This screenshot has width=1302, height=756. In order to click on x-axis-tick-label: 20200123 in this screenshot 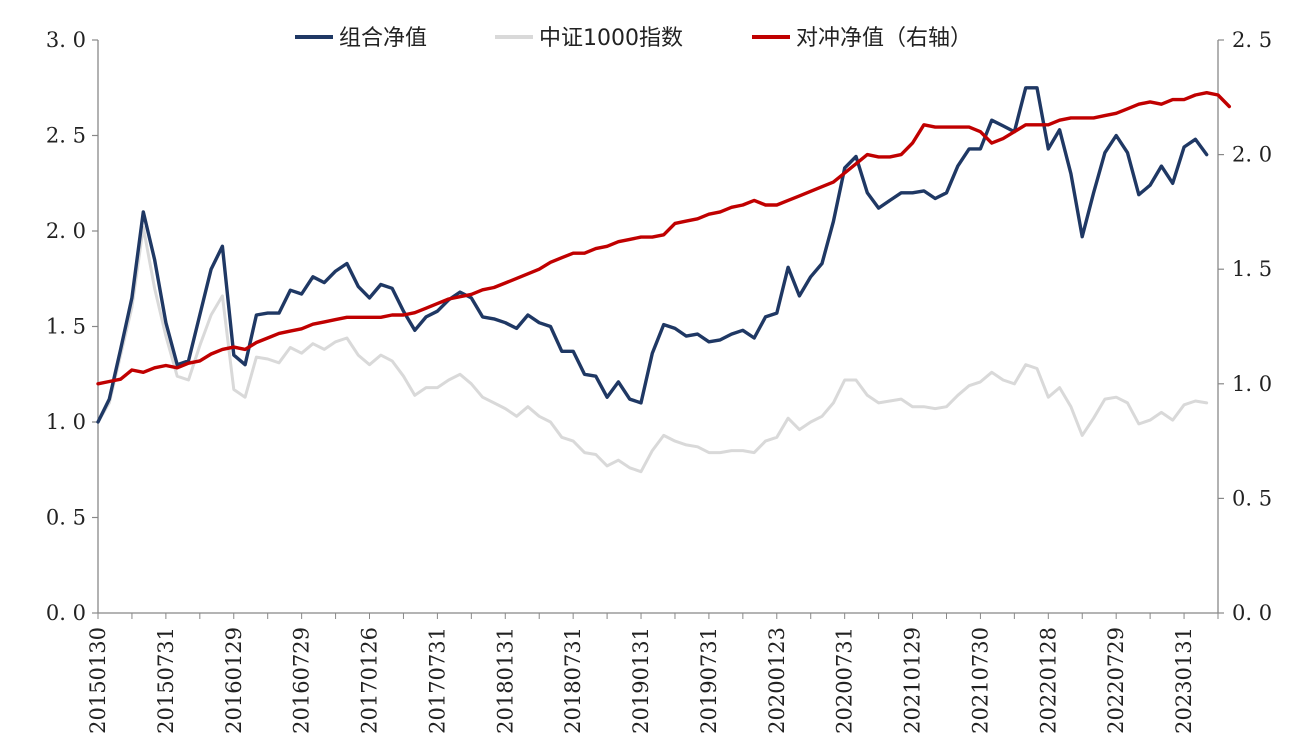, I will do `click(777, 680)`.